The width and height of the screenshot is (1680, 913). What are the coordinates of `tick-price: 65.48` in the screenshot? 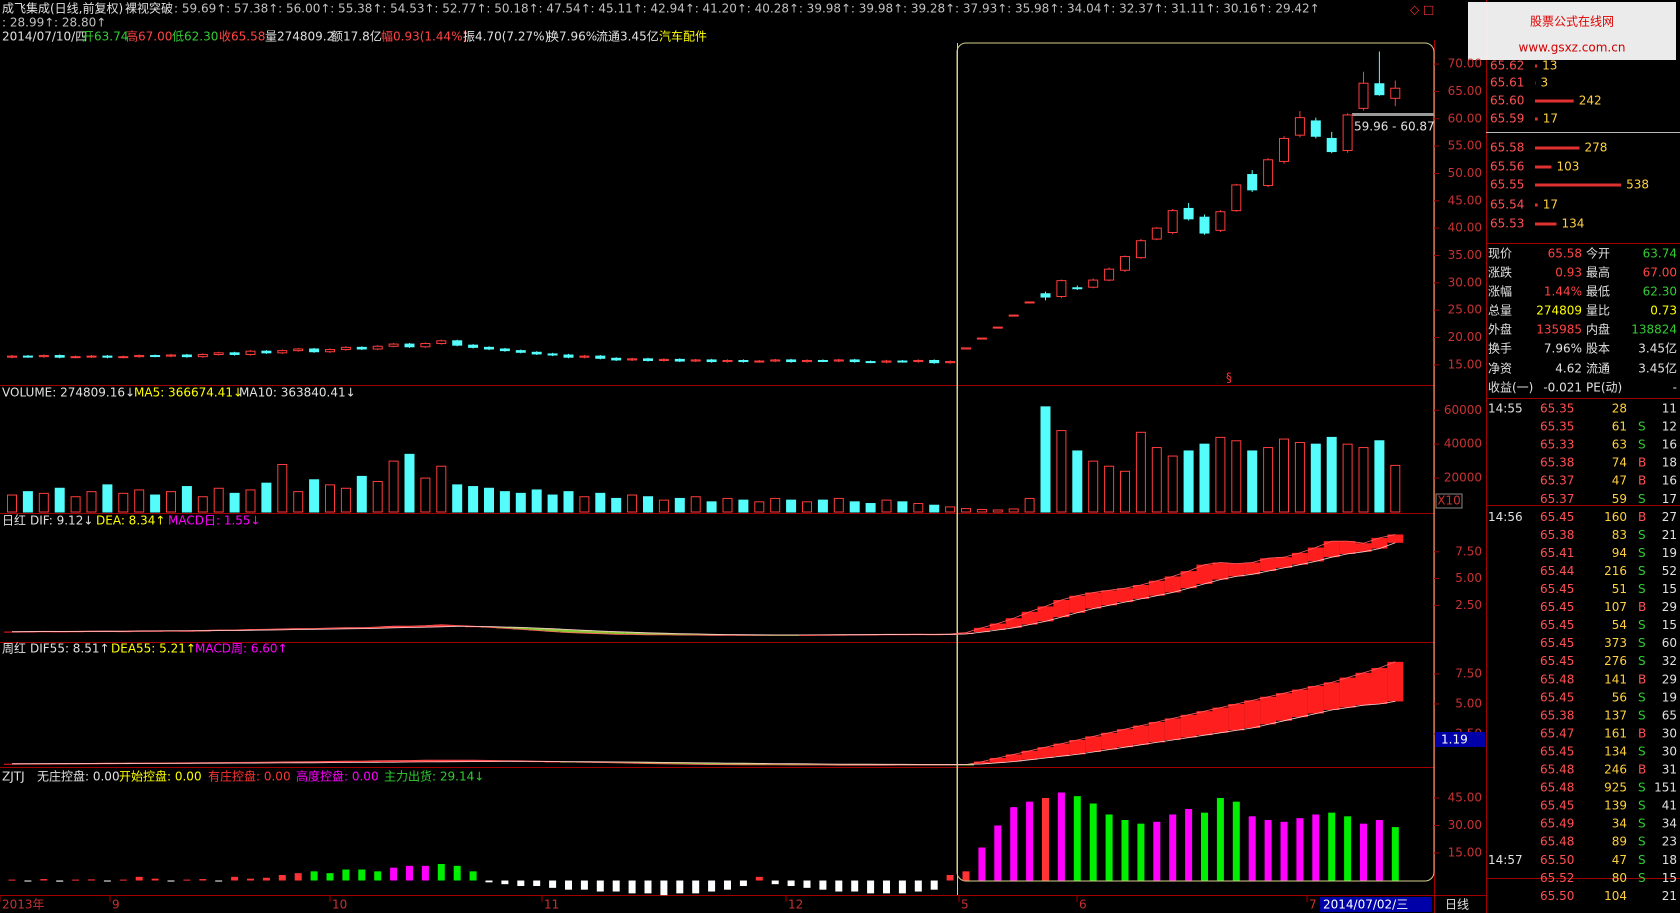 It's located at (1557, 679).